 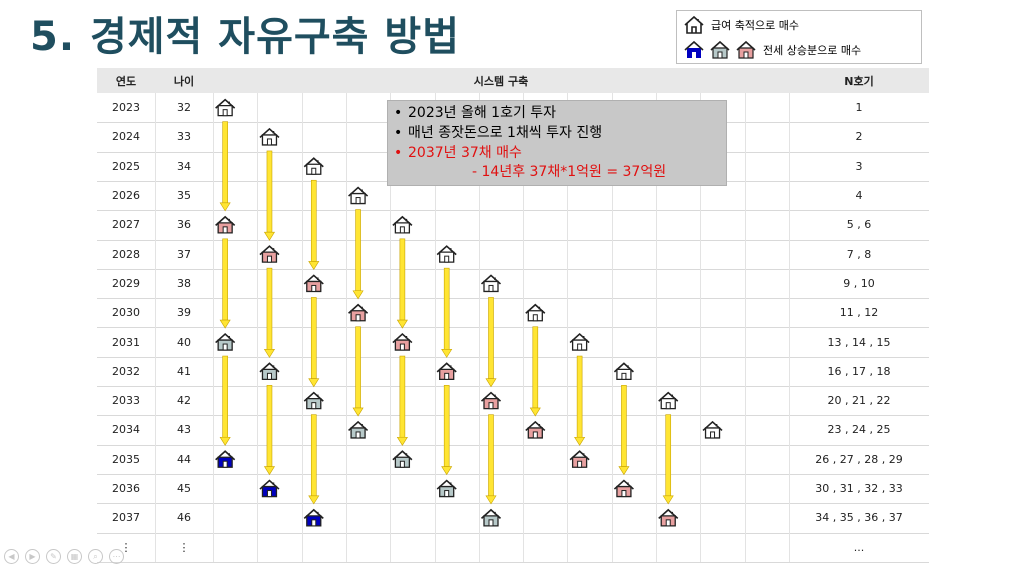 What do you see at coordinates (184, 489) in the screenshot?
I see `cell-age: 45` at bounding box center [184, 489].